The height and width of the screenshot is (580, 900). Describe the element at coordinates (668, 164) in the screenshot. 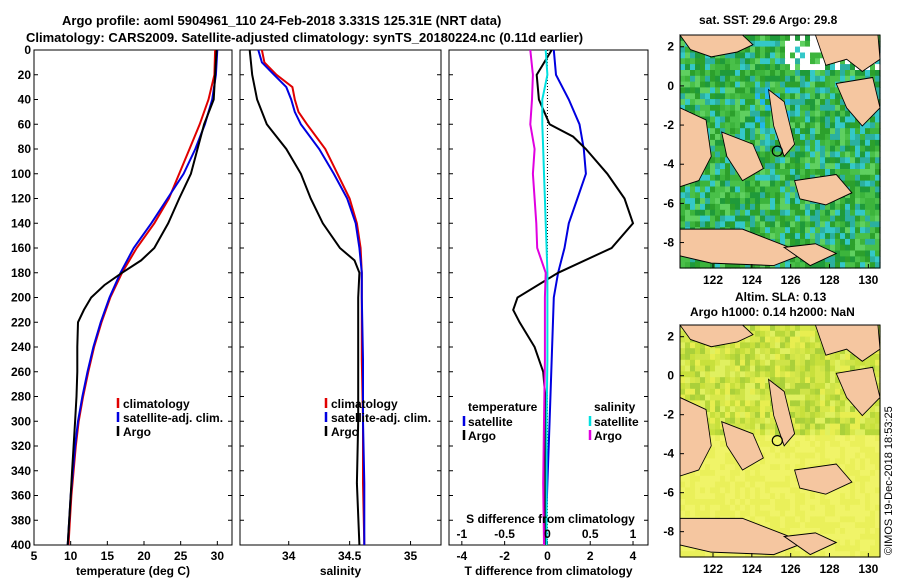

I see `map-y-tick-label: -4` at that location.